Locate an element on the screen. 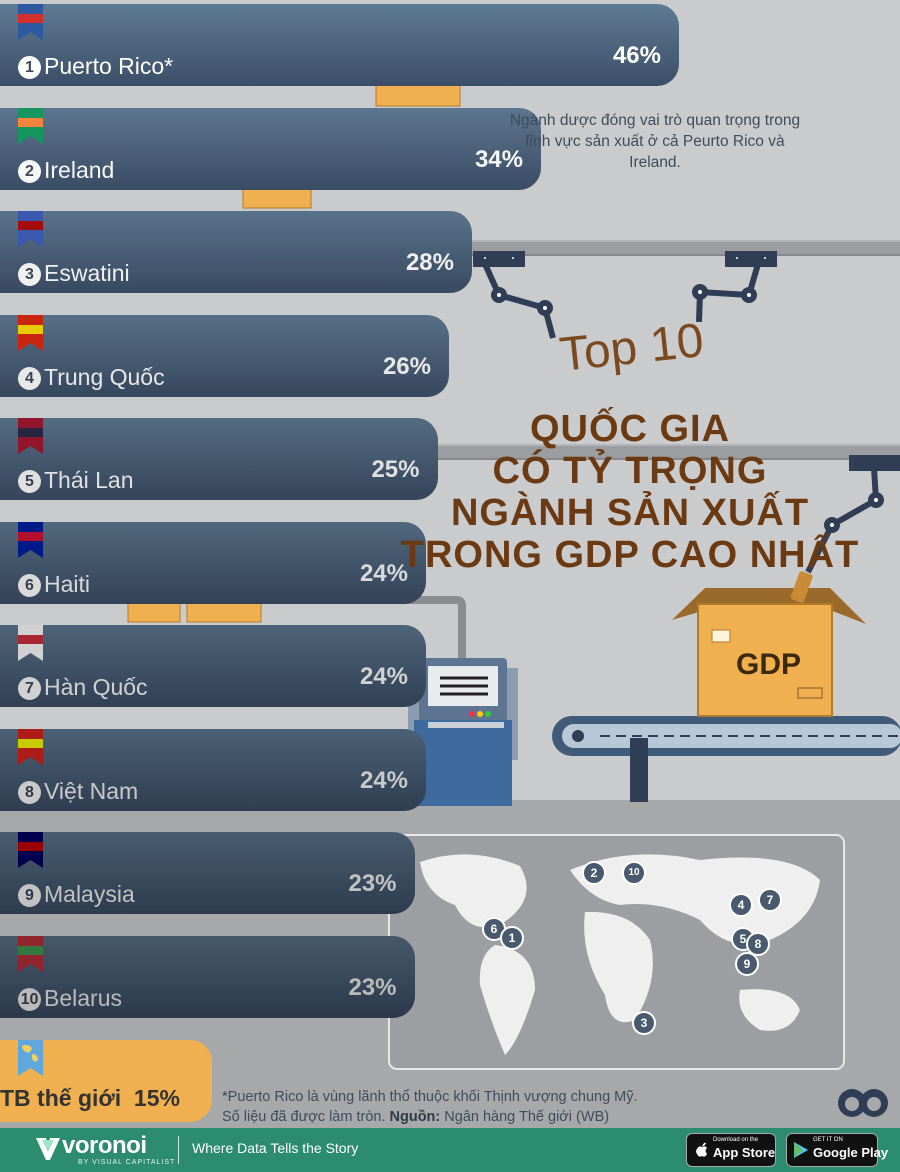 The width and height of the screenshot is (900, 1172). rank-badge: 9 is located at coordinates (29, 895).